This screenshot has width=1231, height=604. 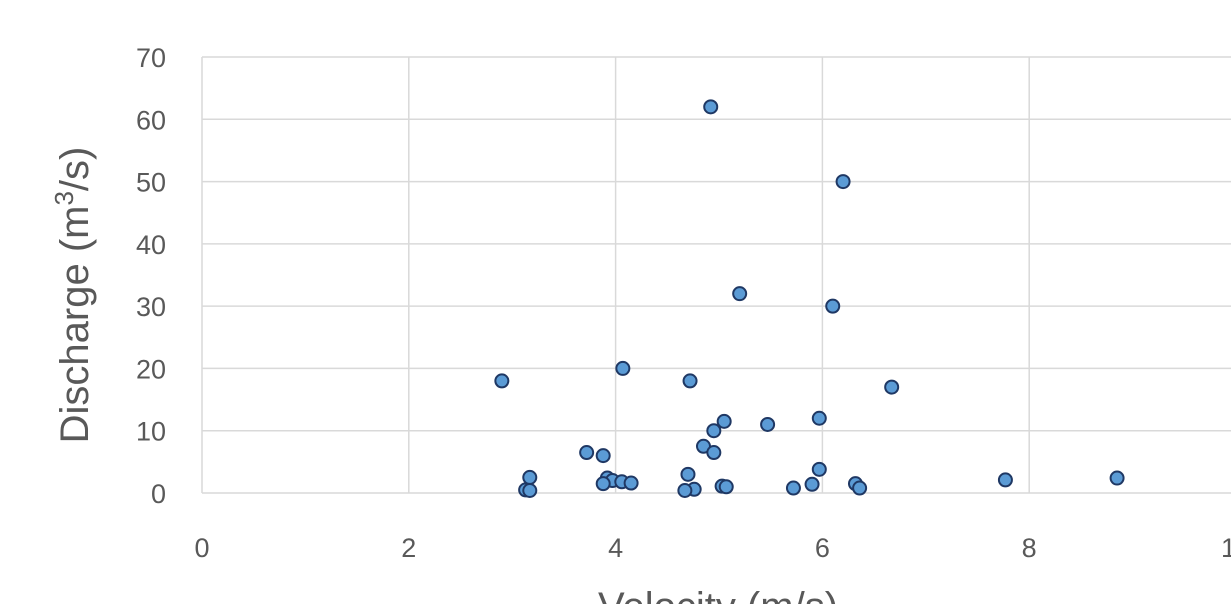 What do you see at coordinates (64, 198) in the screenshot?
I see `y-axis-title-superscript: 3` at bounding box center [64, 198].